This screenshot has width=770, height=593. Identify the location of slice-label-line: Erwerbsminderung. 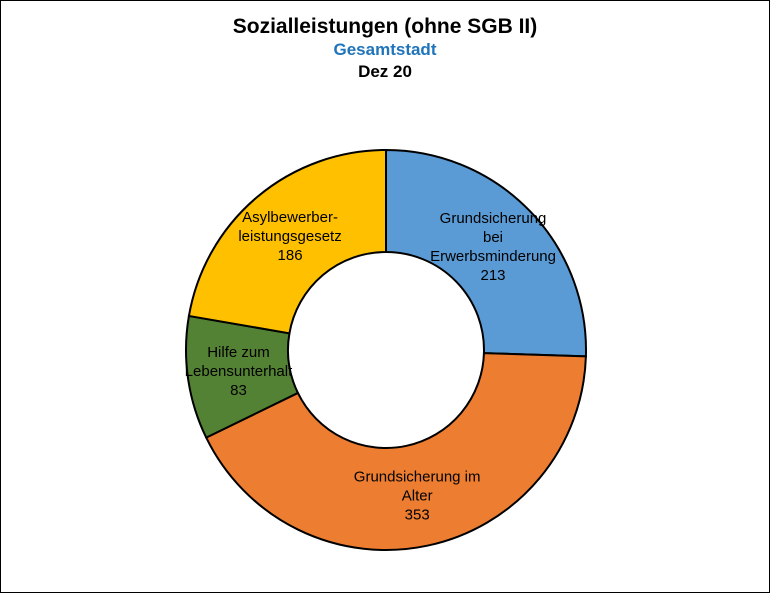
(493, 256).